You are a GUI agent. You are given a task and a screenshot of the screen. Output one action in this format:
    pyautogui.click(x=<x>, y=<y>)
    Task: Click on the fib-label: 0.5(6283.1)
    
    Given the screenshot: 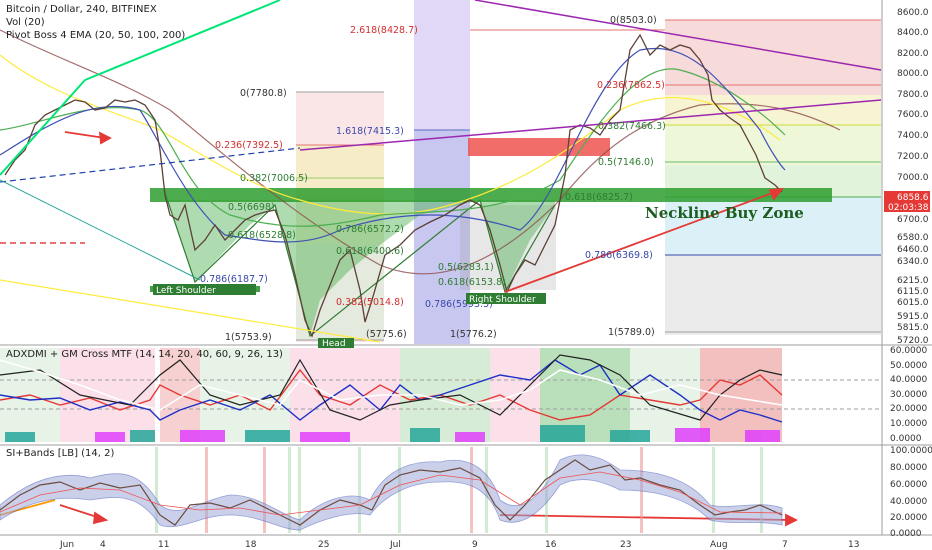 What is the action you would take?
    pyautogui.click(x=466, y=267)
    